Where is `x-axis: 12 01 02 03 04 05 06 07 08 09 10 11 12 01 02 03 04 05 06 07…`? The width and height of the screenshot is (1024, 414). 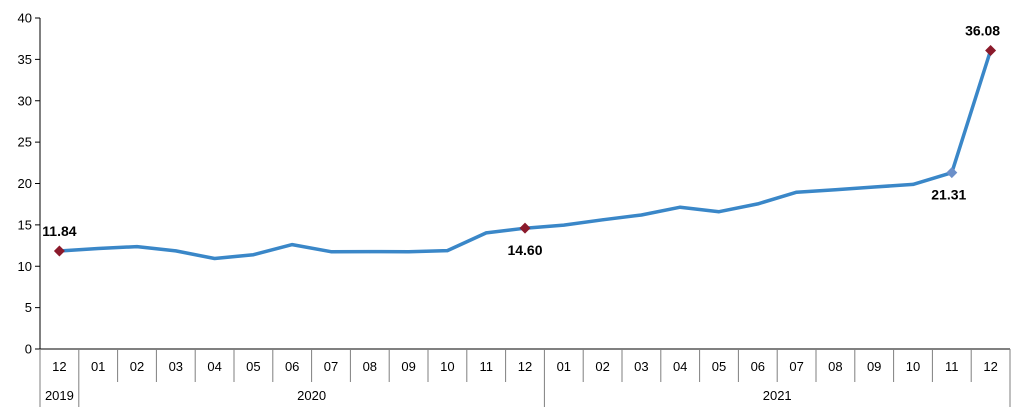 x-axis: 12 01 02 03 04 05 06 07 08 09 10 11 12 01 02 03 04 05 06 07… is located at coordinates (525, 377).